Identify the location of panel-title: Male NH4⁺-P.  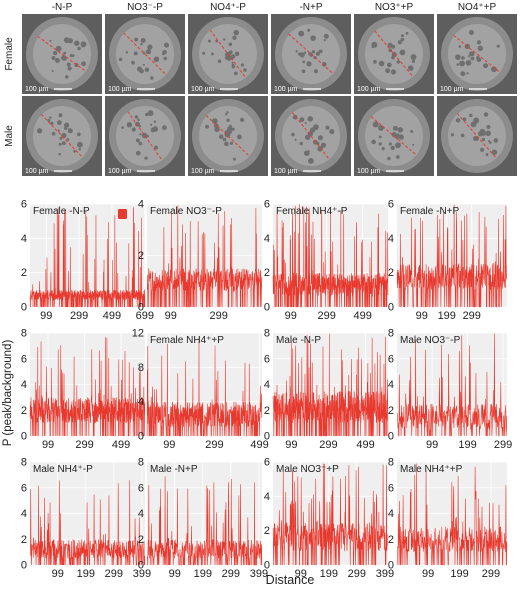
(63, 469).